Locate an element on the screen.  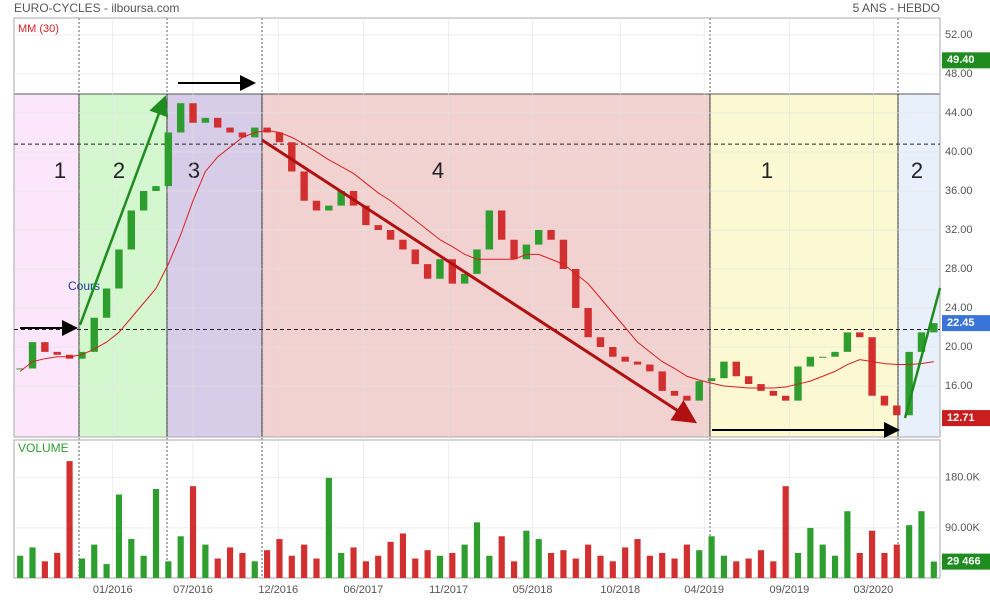
chart-subtitle: 5 ANS - HEBDO is located at coordinates (896, 8).